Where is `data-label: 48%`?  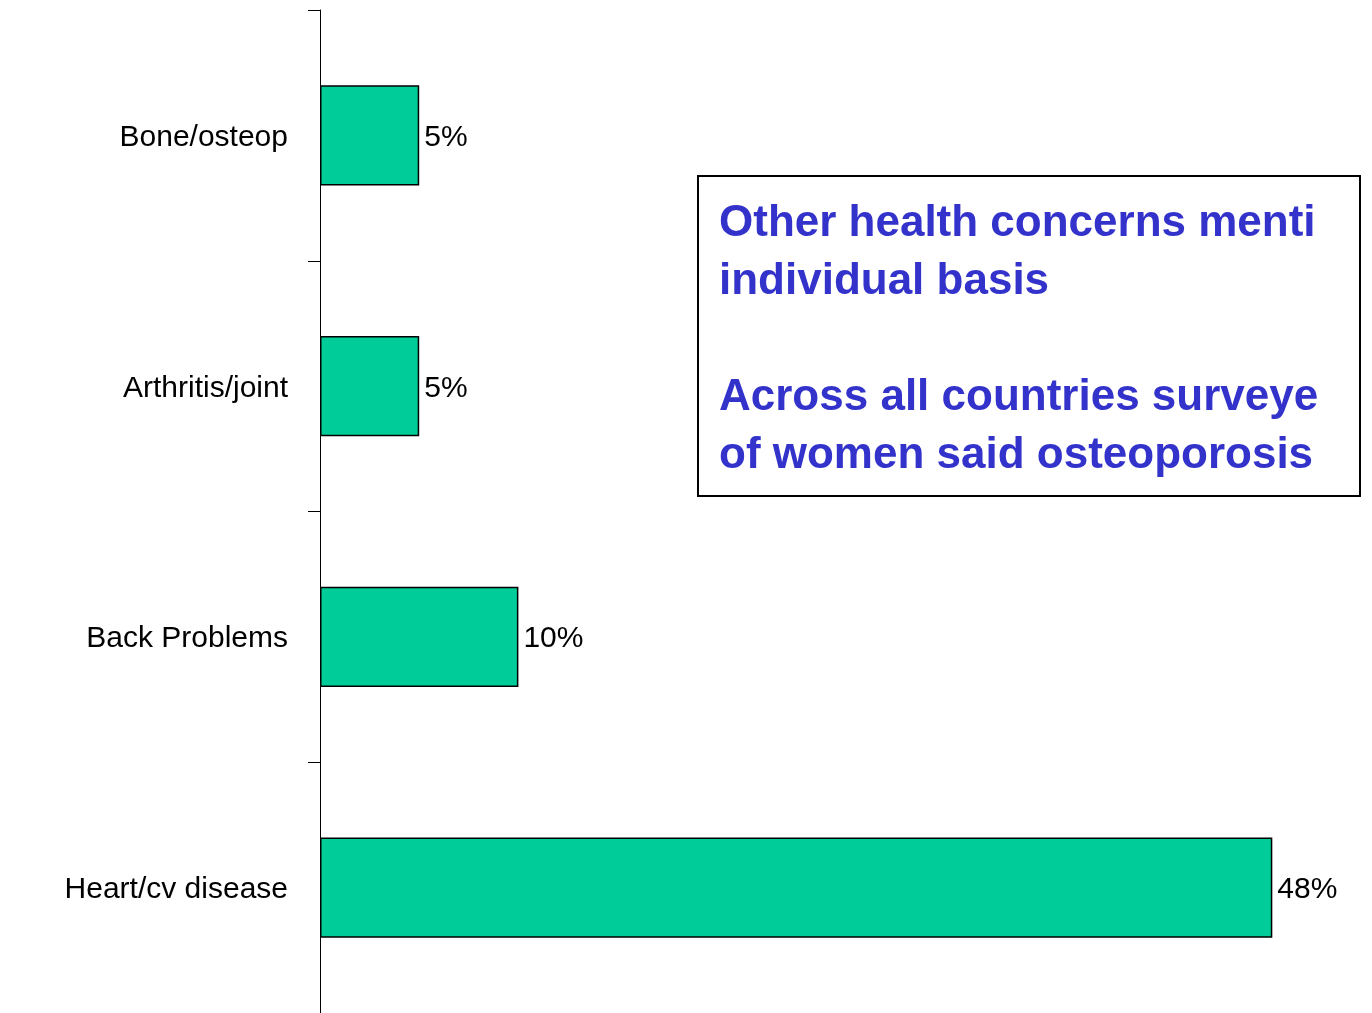
data-label: 48% is located at coordinates (1307, 888).